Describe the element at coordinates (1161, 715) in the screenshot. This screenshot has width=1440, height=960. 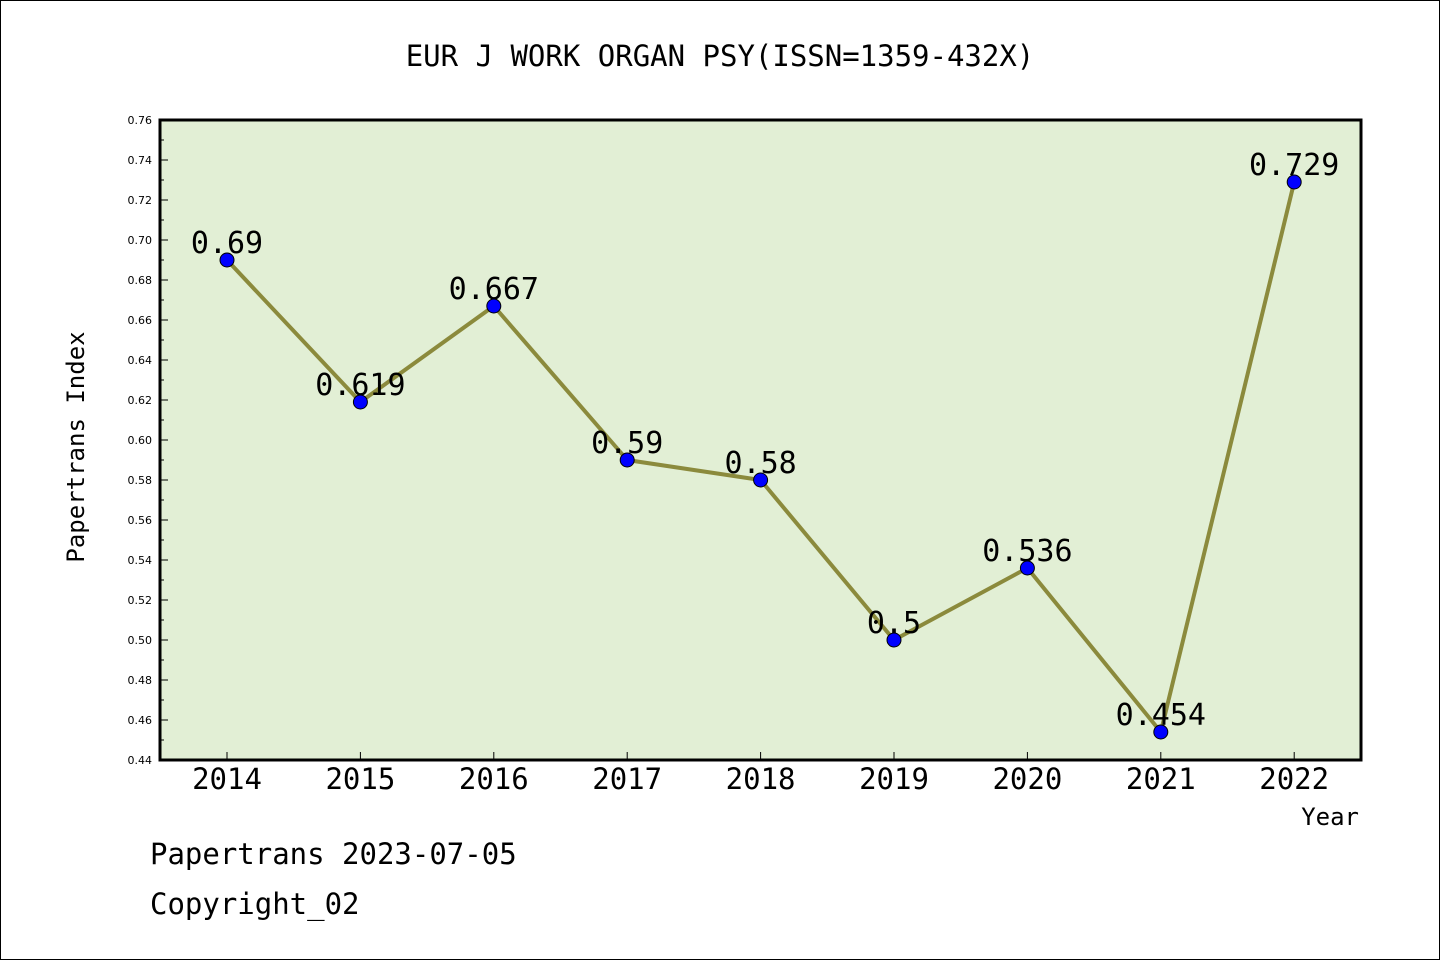
I see `data-label: 0.454` at that location.